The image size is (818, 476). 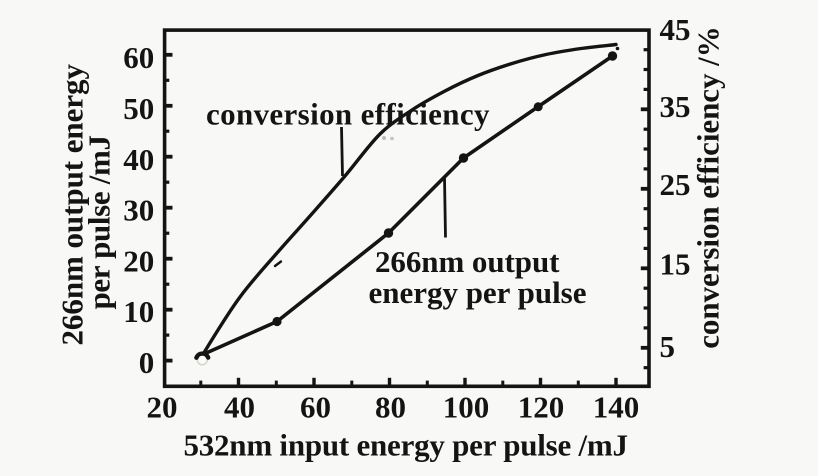 I want to click on svg-text: 15, so click(x=675, y=264).